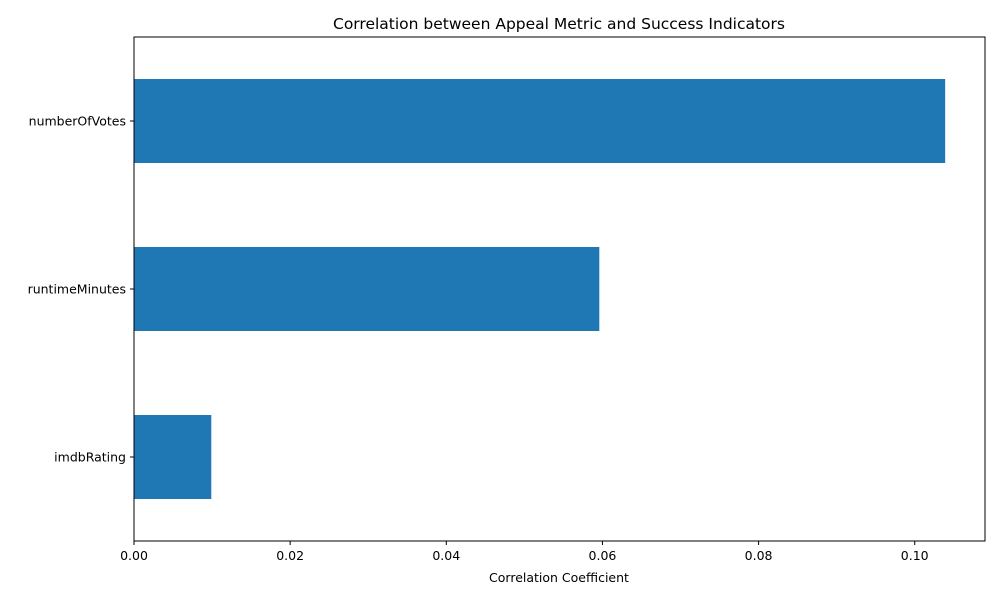 The height and width of the screenshot is (604, 1000). I want to click on x-tick-label: 0.00, so click(134, 555).